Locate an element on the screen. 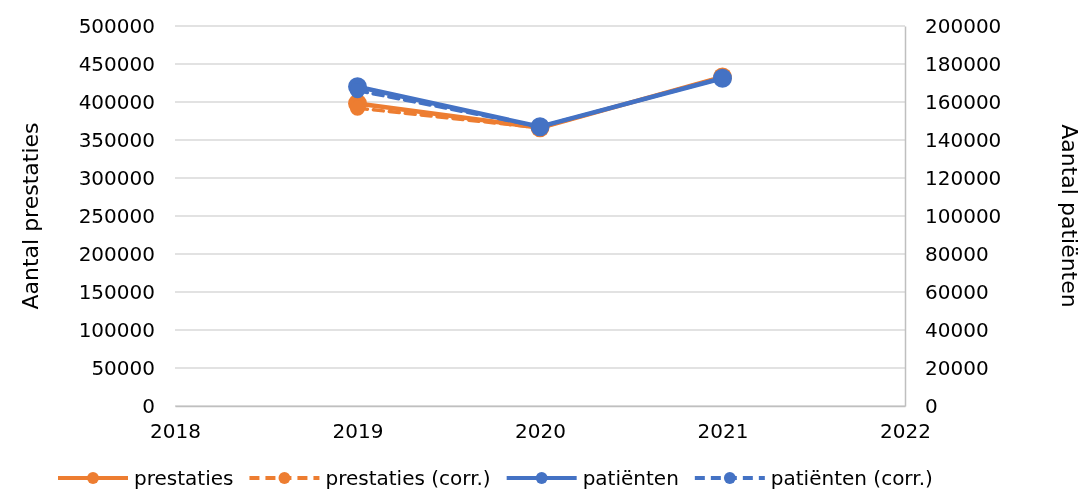  y2-tick-label: 180000 is located at coordinates (963, 63).